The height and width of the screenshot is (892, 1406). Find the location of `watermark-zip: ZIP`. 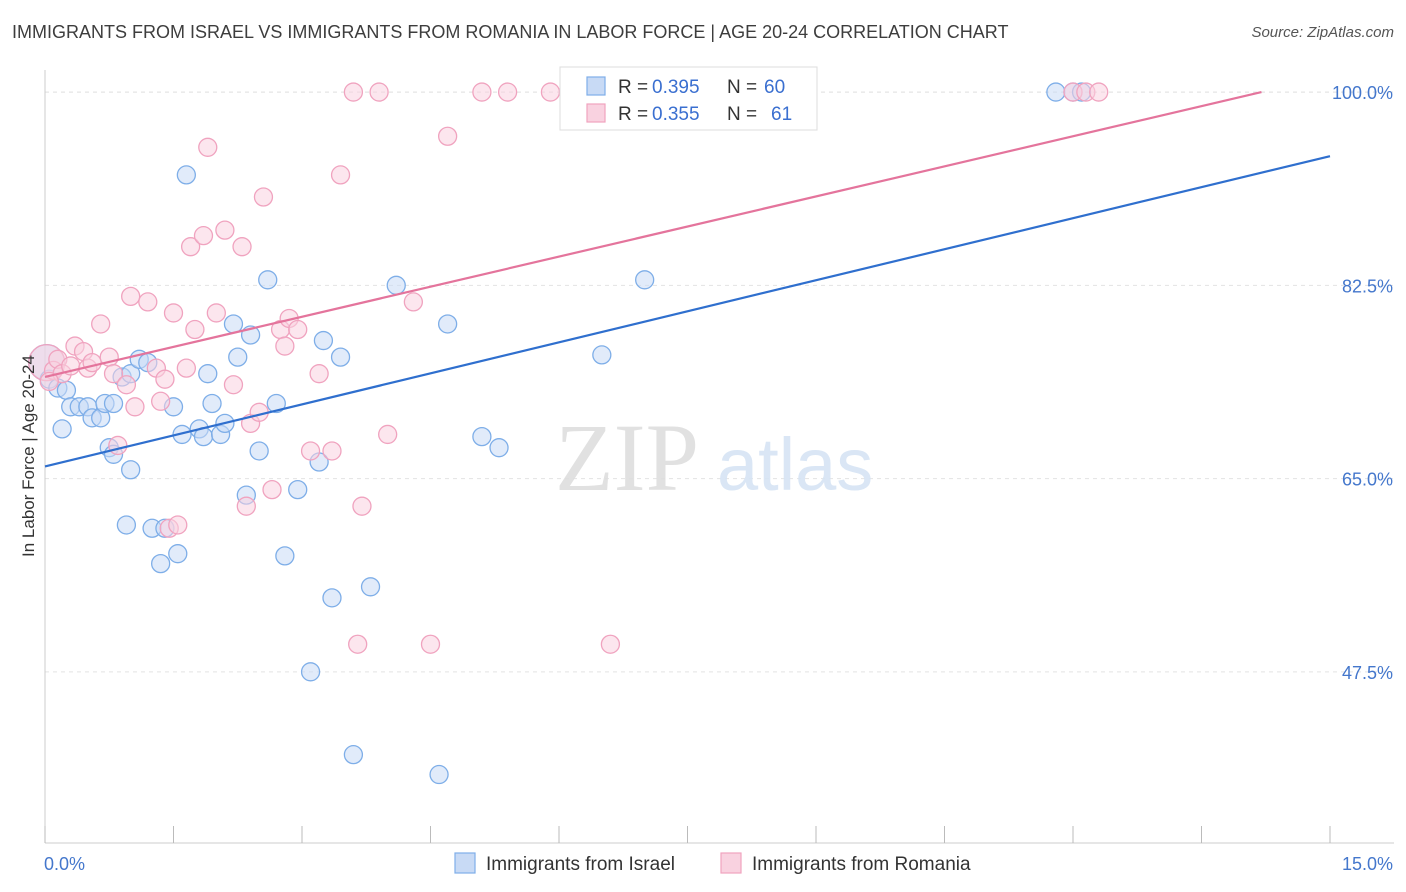

watermark-zip: ZIP is located at coordinates (627, 457).